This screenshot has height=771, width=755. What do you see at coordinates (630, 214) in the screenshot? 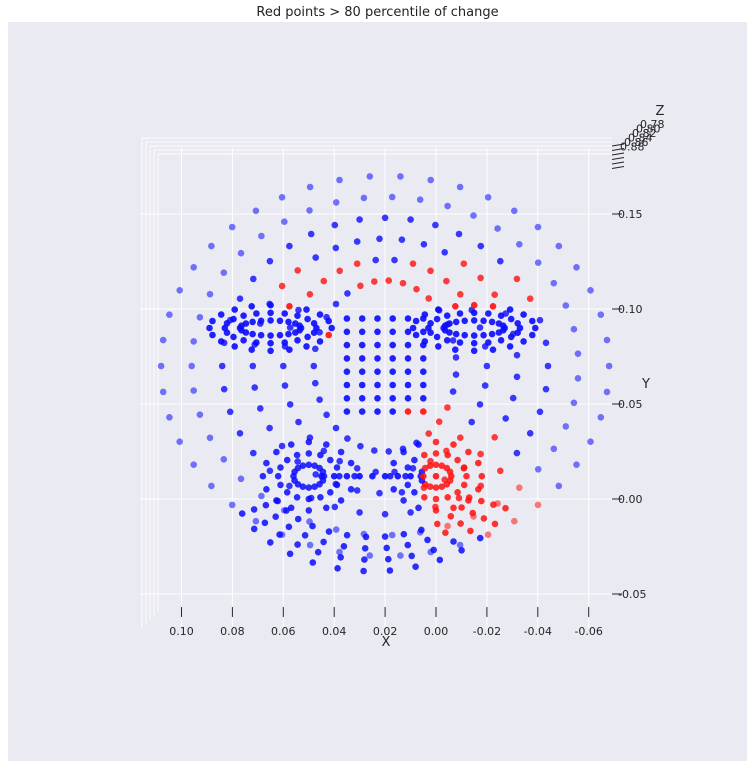
I see `y-tick-label: 0.15` at bounding box center [630, 214].